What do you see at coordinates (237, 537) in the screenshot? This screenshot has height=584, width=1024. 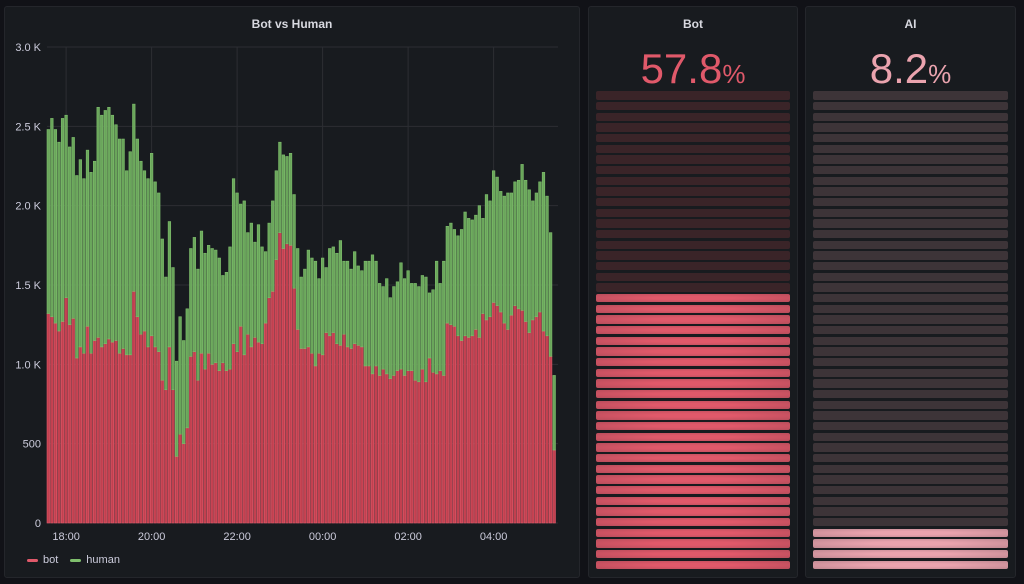 I see `x-tick-label: 22:00` at bounding box center [237, 537].